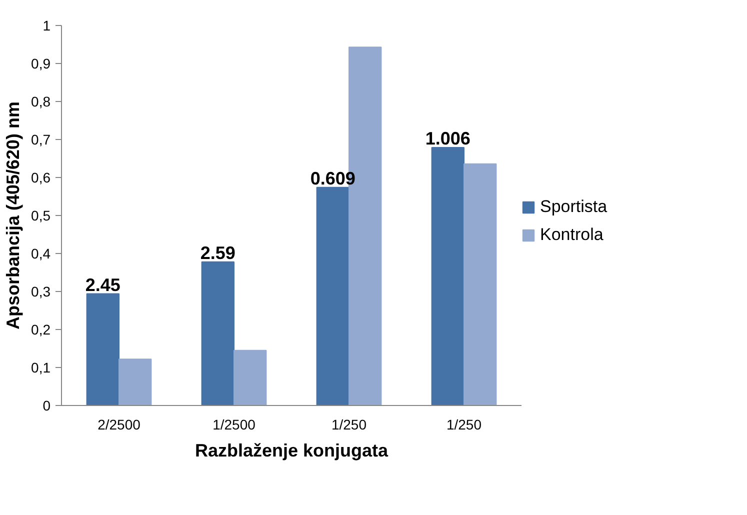 The height and width of the screenshot is (515, 747). I want to click on annotation: 0.609, so click(333, 178).